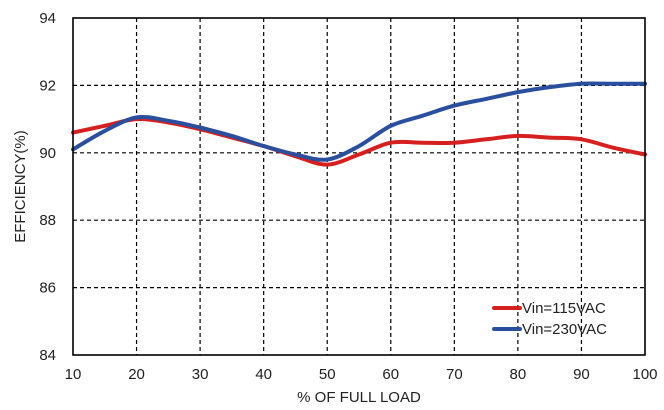 This screenshot has width=664, height=410. I want to click on y-tick-label-84: 84, so click(47, 355).